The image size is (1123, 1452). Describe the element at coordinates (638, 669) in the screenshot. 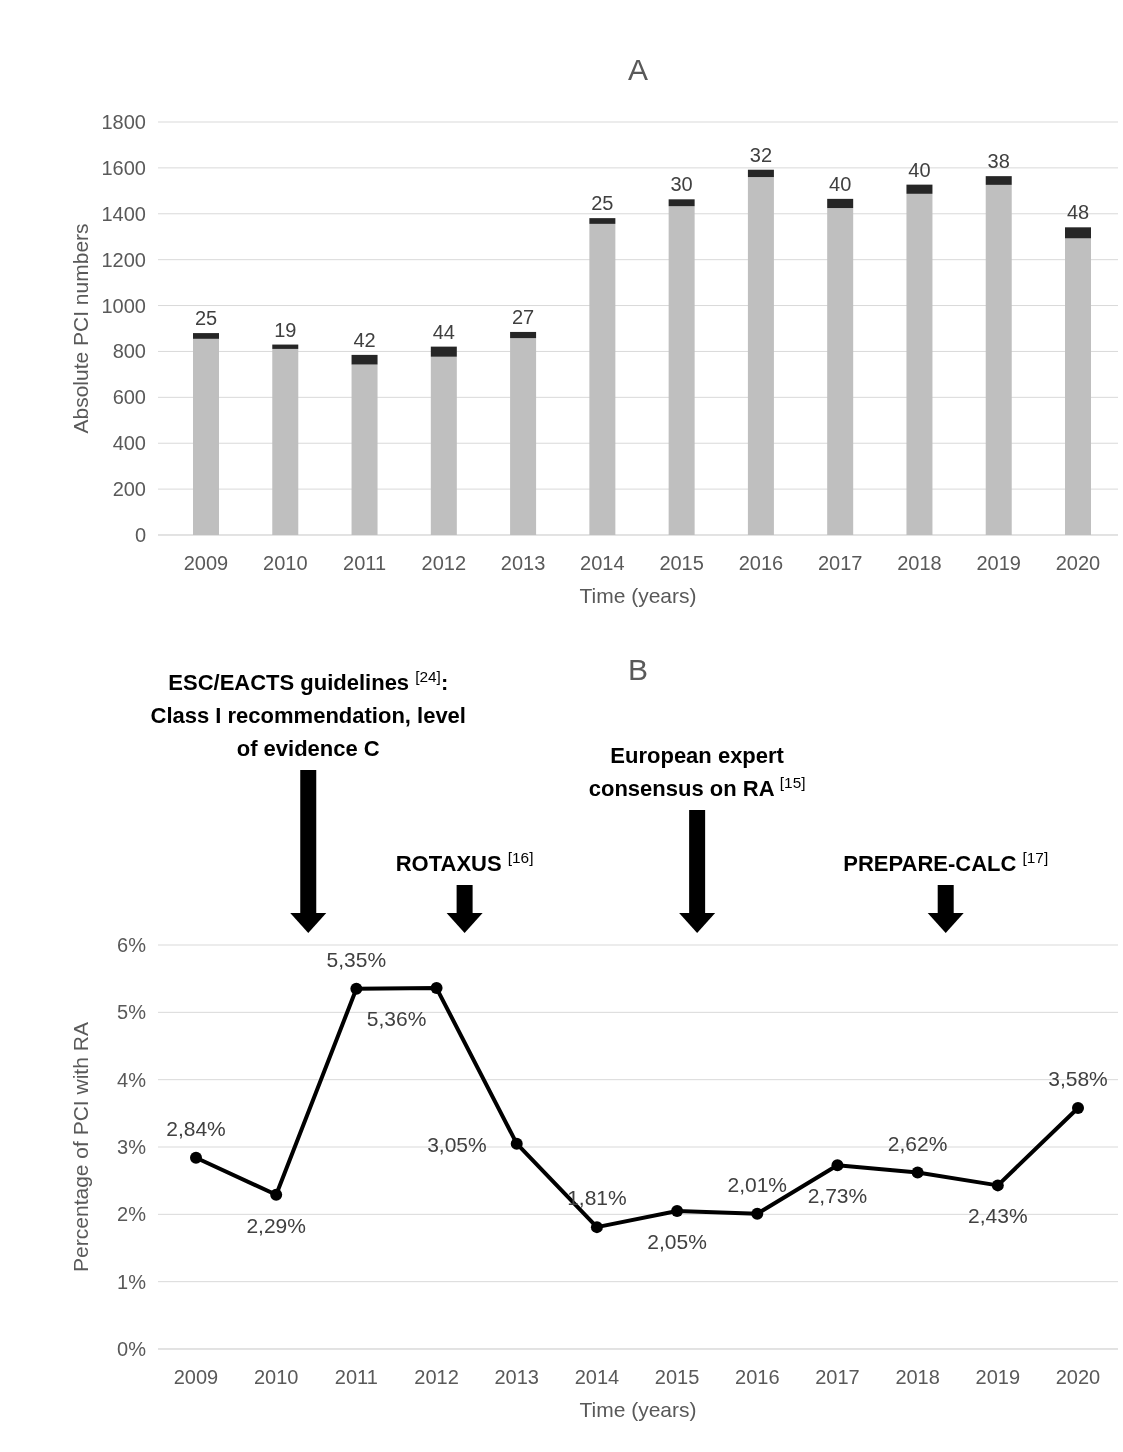

I see `chart-title: B` at that location.